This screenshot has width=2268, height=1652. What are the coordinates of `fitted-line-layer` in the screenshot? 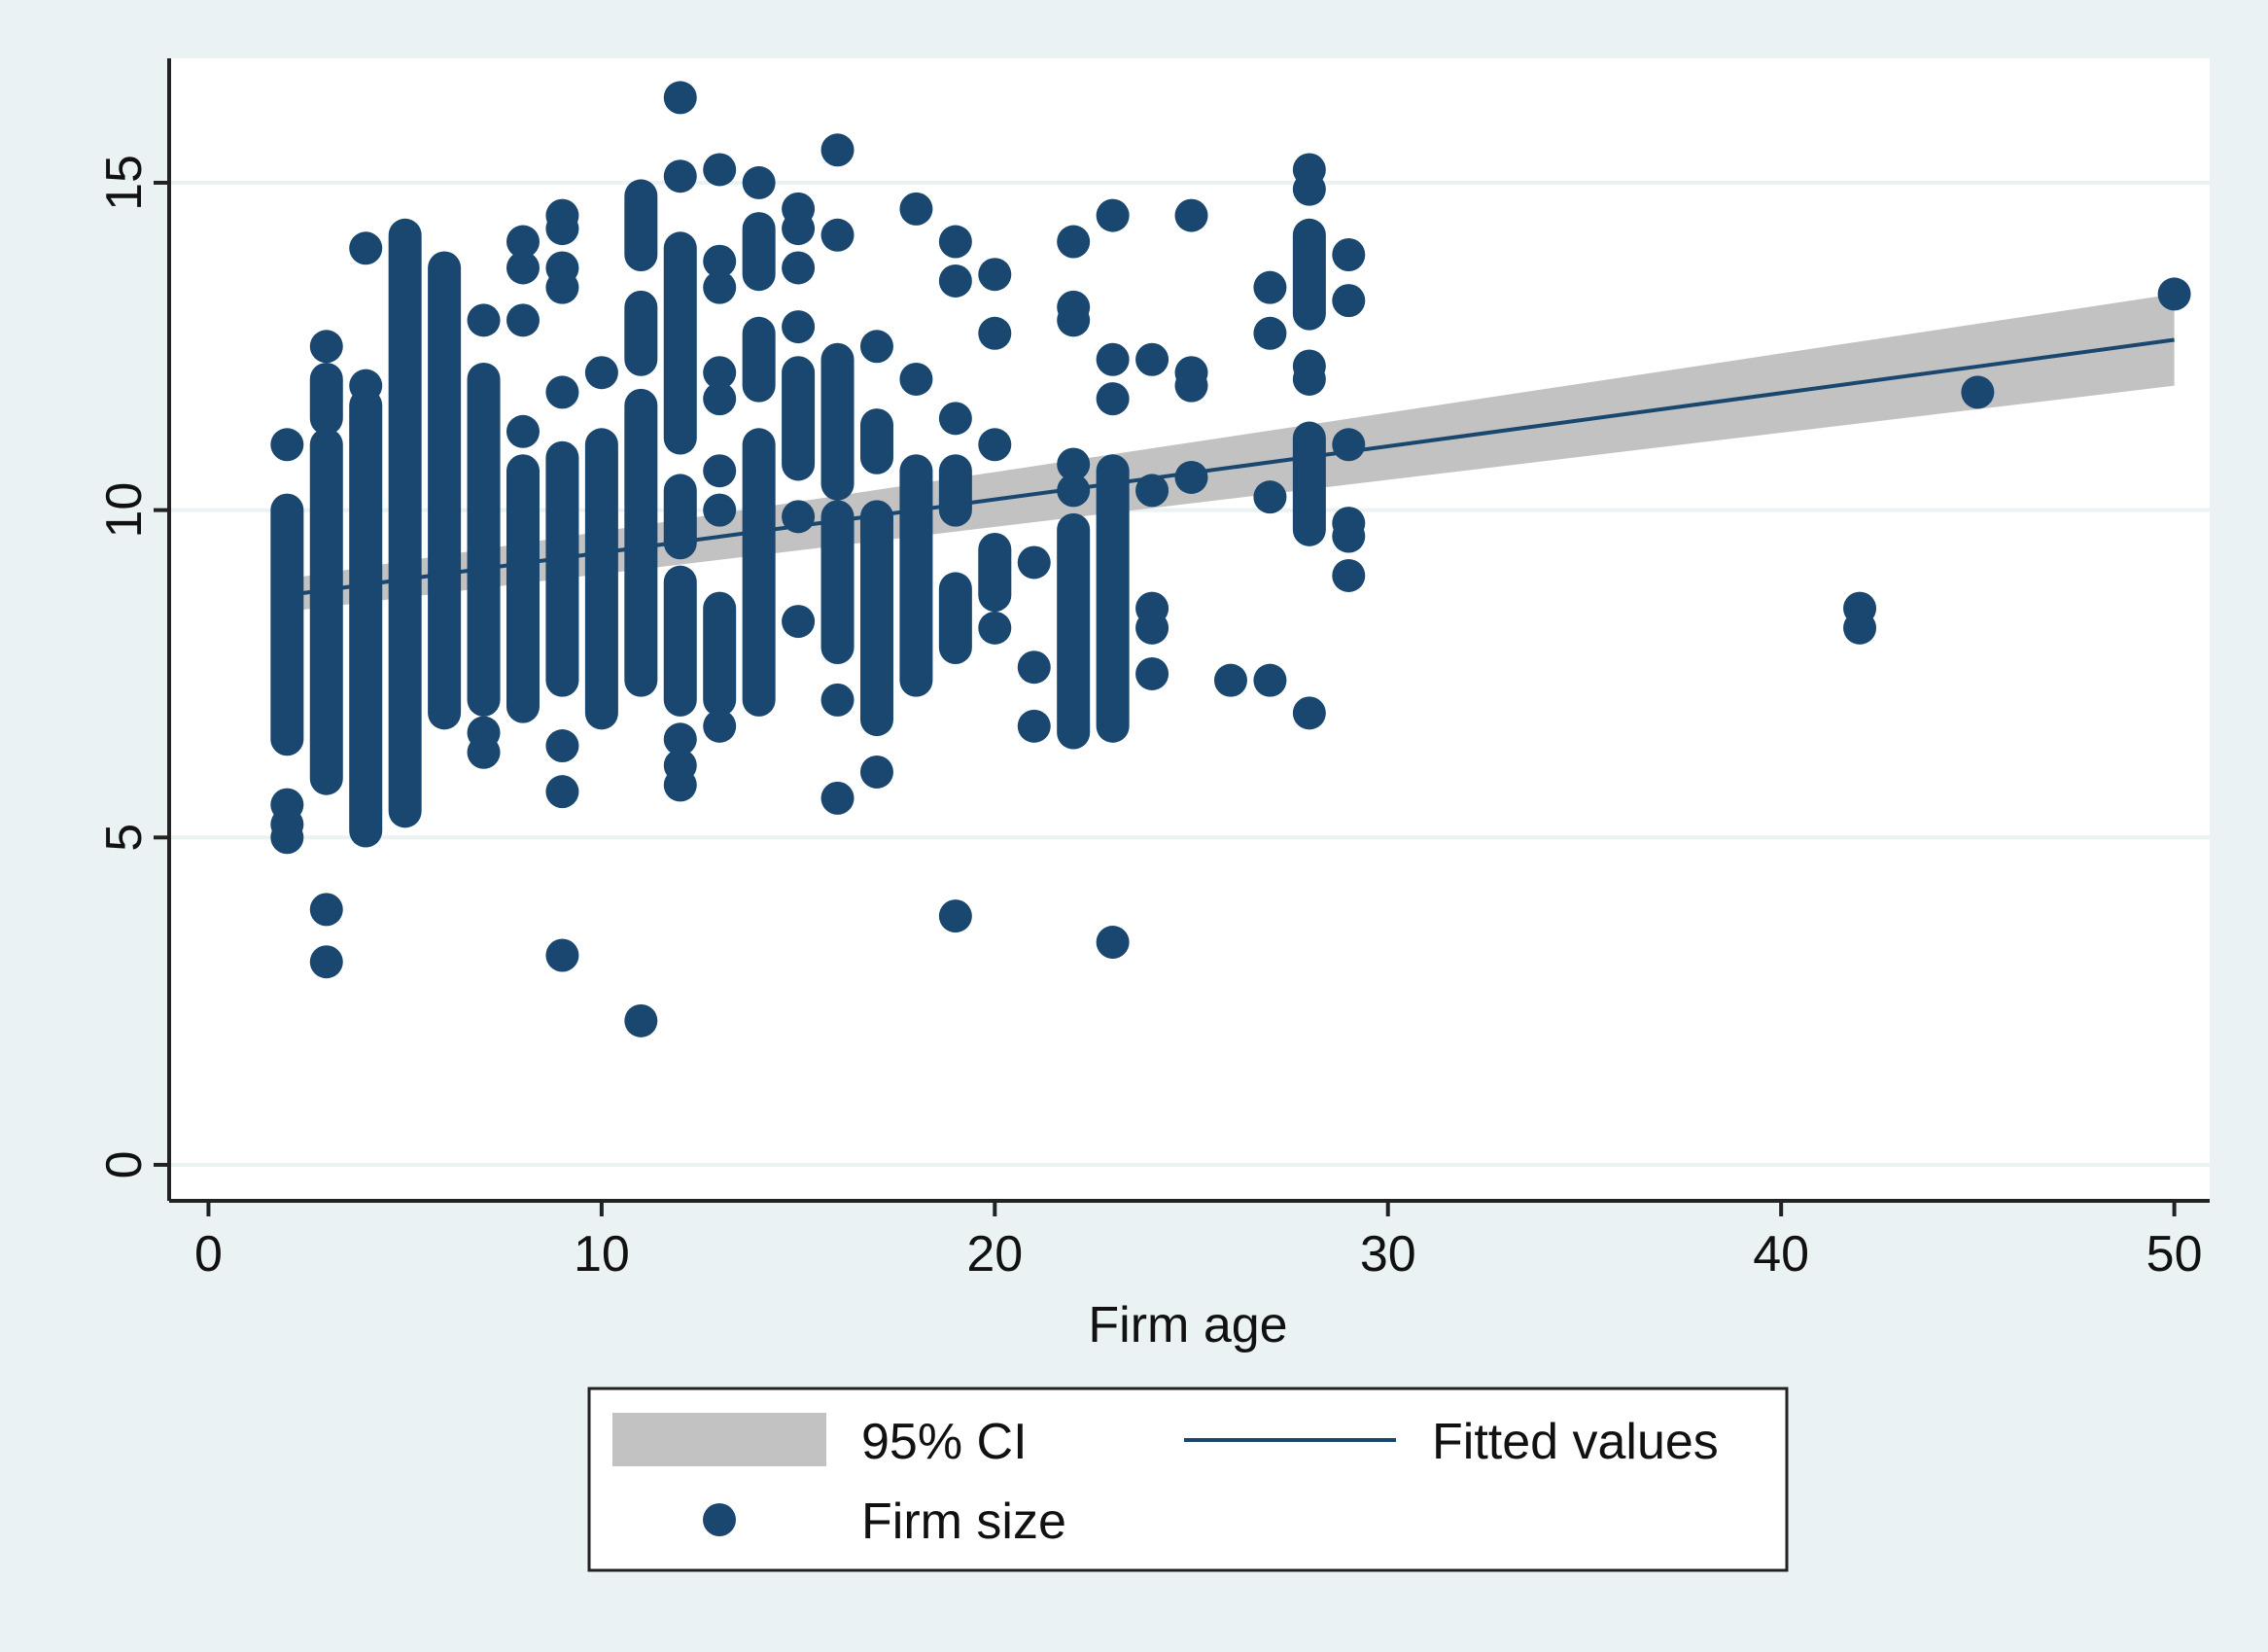 It's located at (1231, 467).